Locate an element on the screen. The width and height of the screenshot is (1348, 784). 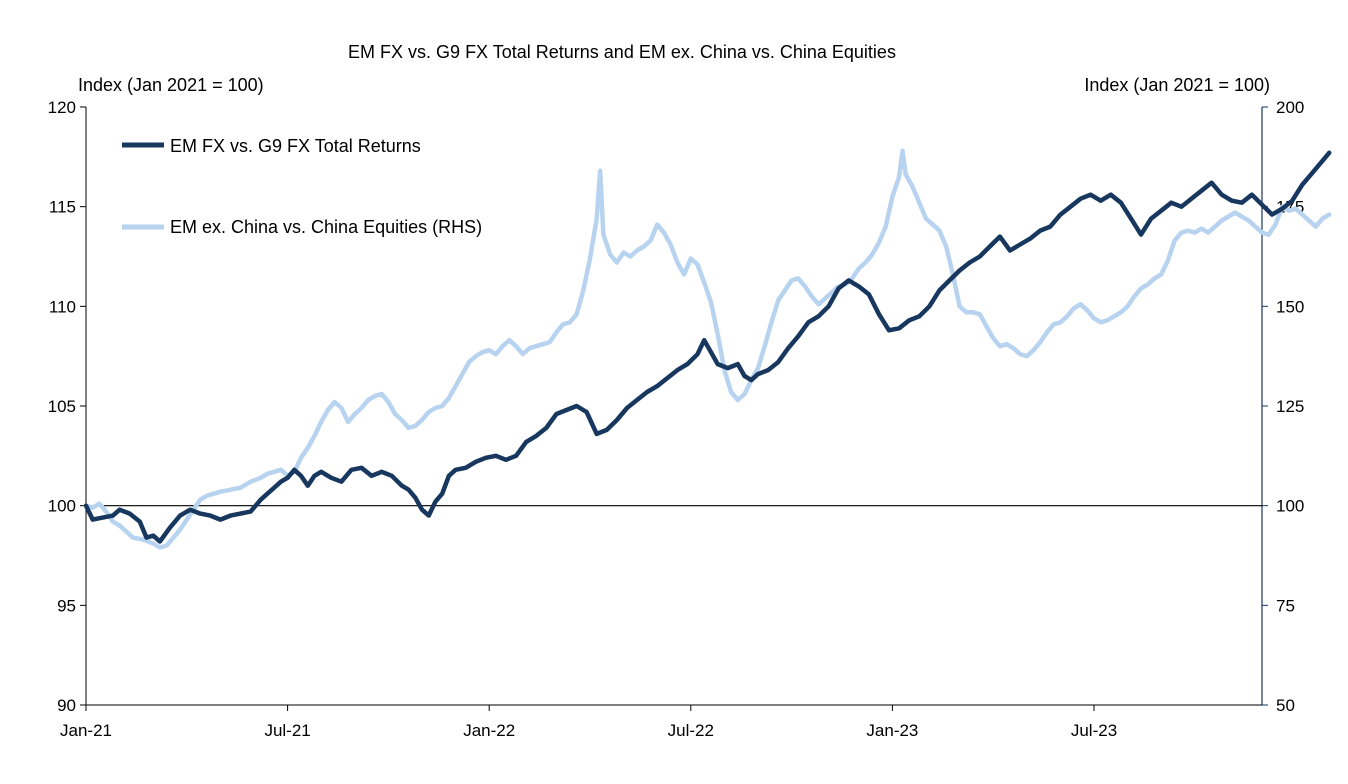
y-right-tick-label: 75 is located at coordinates (1285, 605).